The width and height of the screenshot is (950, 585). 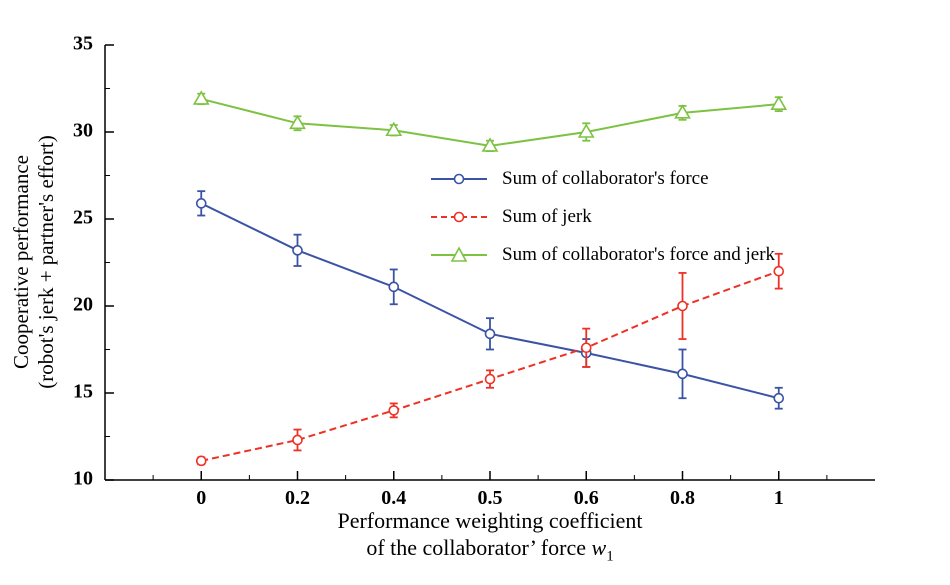 I want to click on y-tick-label: 35, so click(x=83, y=44).